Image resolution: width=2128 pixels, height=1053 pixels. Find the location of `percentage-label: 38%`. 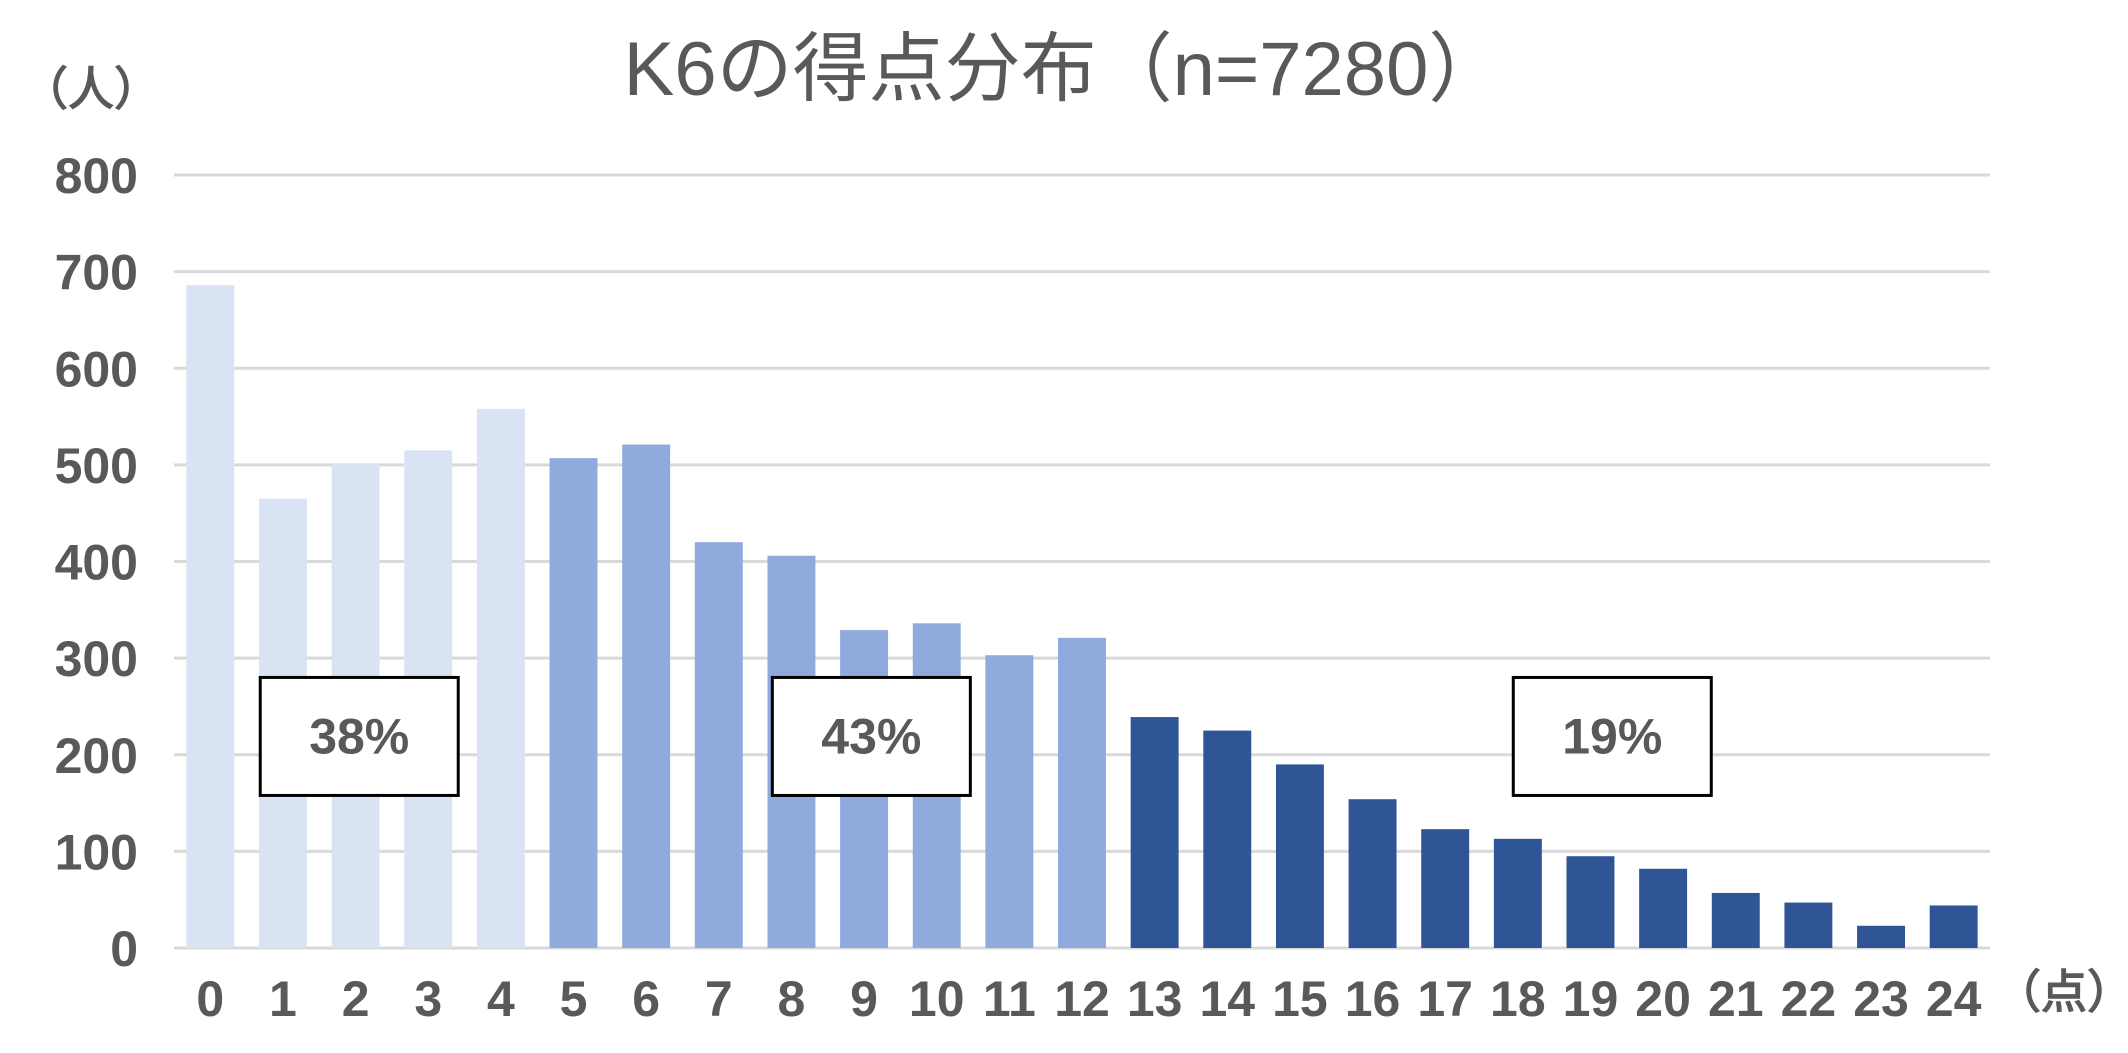

percentage-label: 38% is located at coordinates (359, 736).